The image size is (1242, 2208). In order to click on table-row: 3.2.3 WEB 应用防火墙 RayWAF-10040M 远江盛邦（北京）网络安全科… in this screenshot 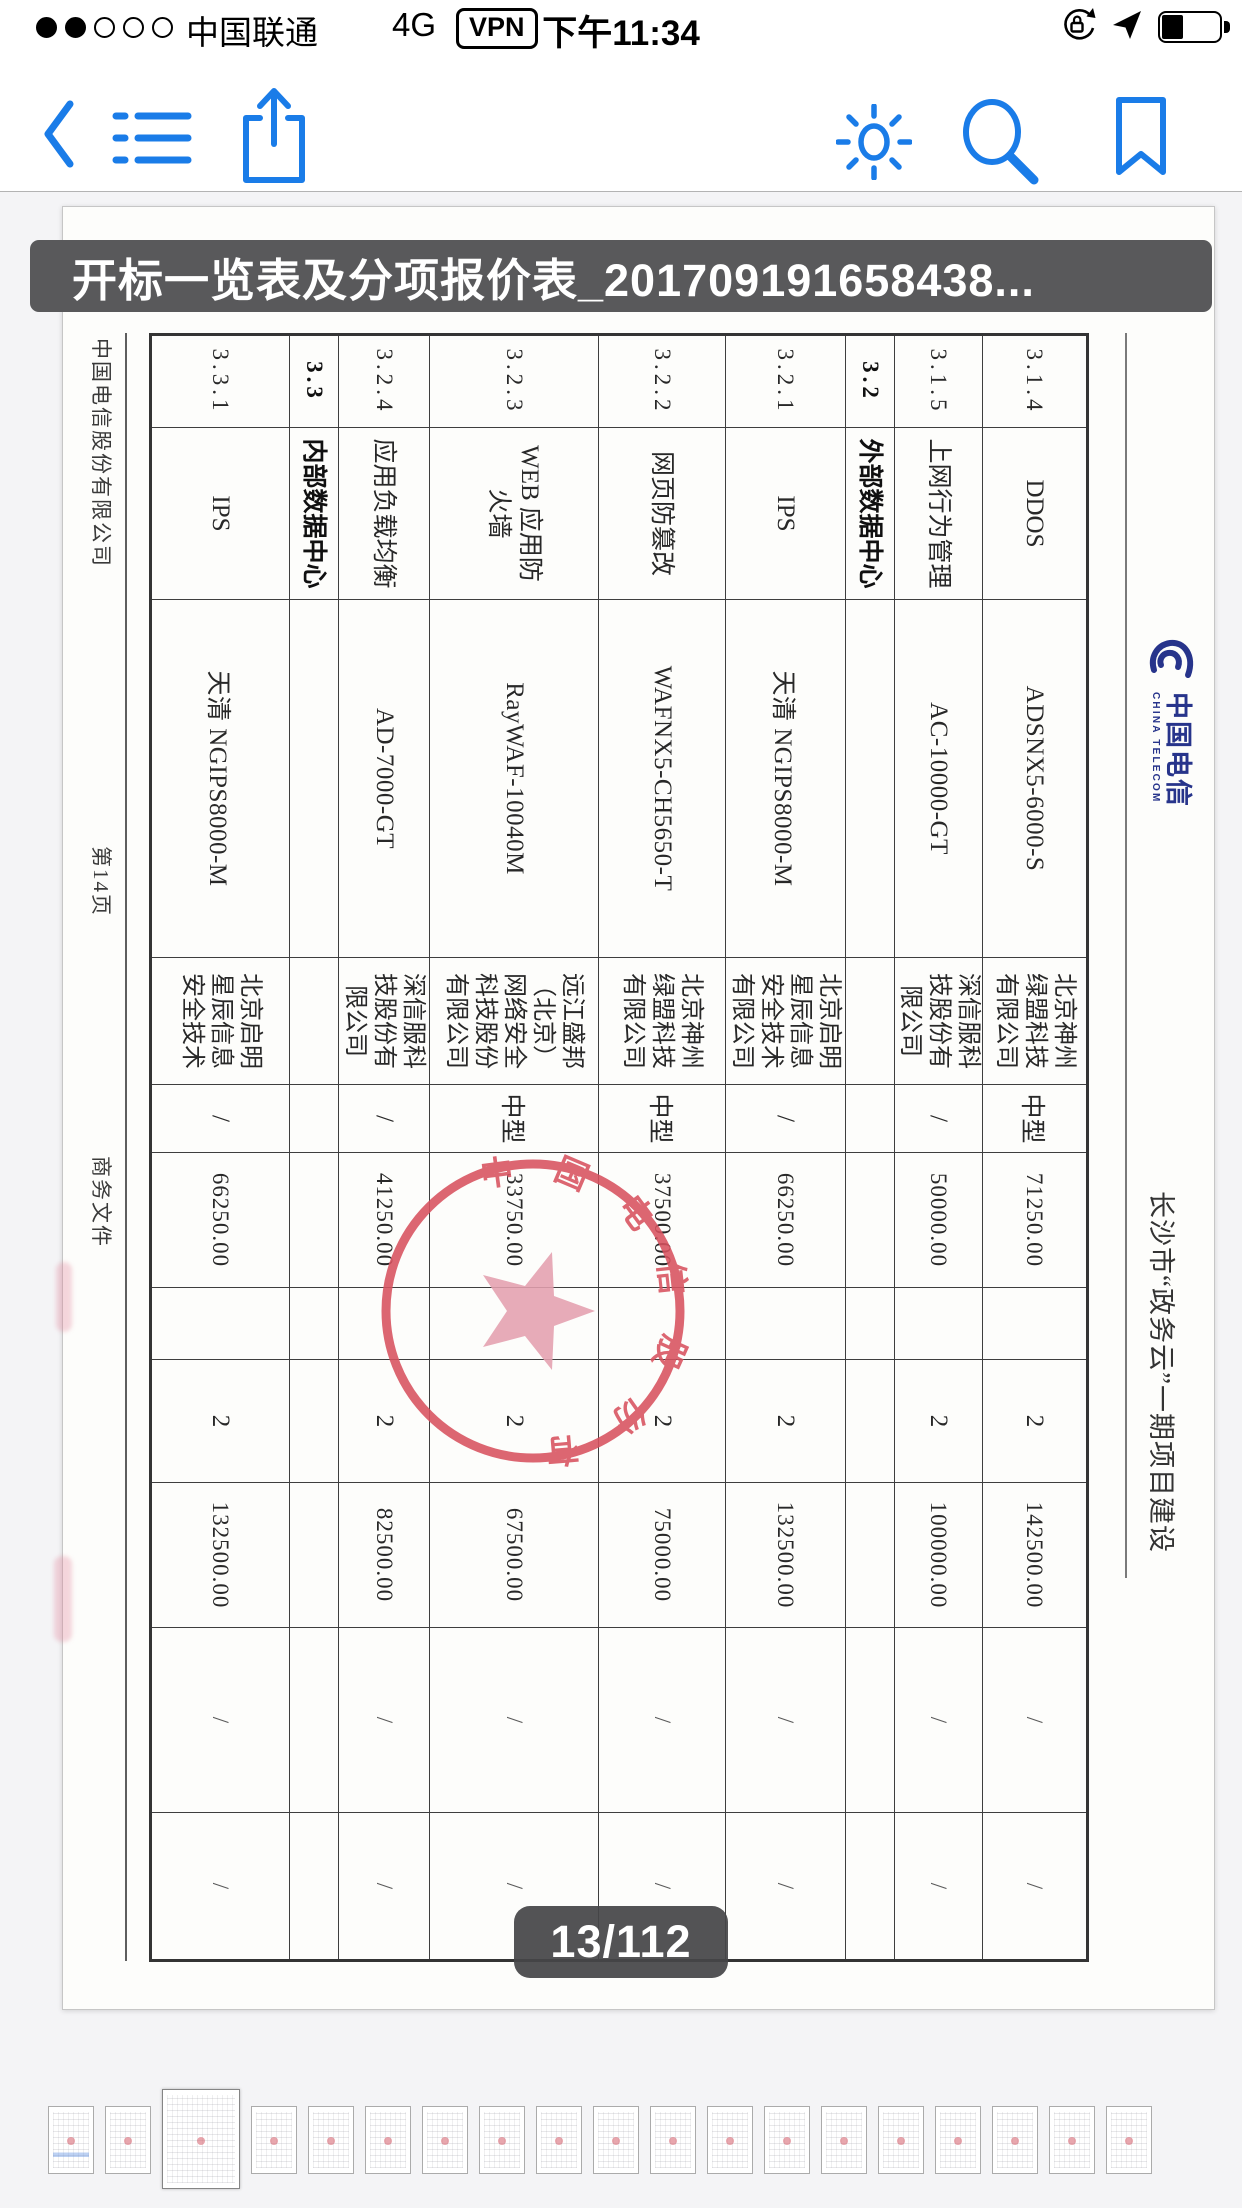, I will do `click(514, 1147)`.